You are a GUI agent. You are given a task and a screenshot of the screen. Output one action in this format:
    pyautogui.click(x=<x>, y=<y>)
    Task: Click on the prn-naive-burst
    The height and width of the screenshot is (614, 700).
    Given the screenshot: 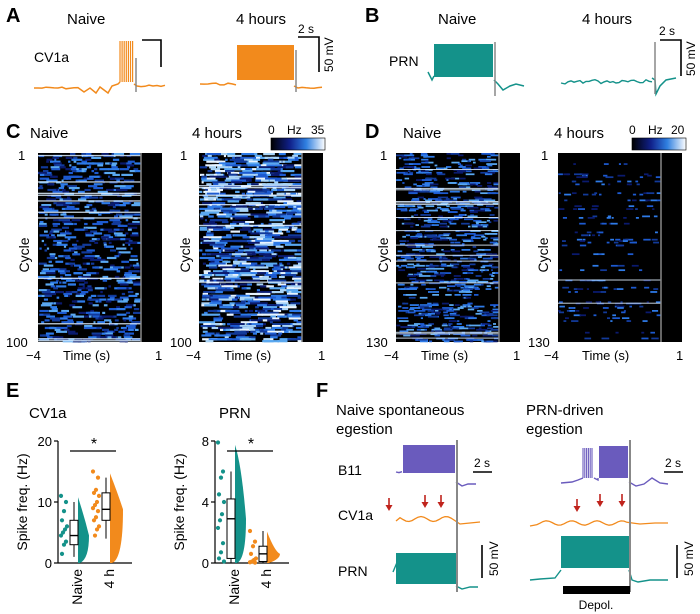 What is the action you would take?
    pyautogui.click(x=463, y=60)
    